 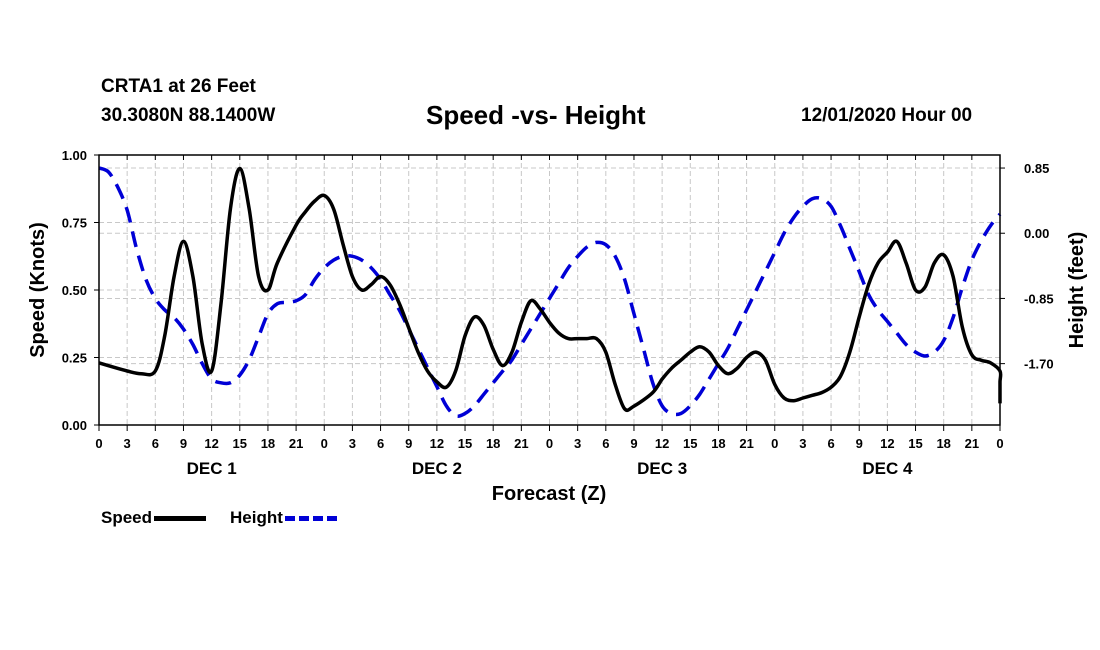 What do you see at coordinates (536, 115) in the screenshot?
I see `chart-title: Speed -vs- Height` at bounding box center [536, 115].